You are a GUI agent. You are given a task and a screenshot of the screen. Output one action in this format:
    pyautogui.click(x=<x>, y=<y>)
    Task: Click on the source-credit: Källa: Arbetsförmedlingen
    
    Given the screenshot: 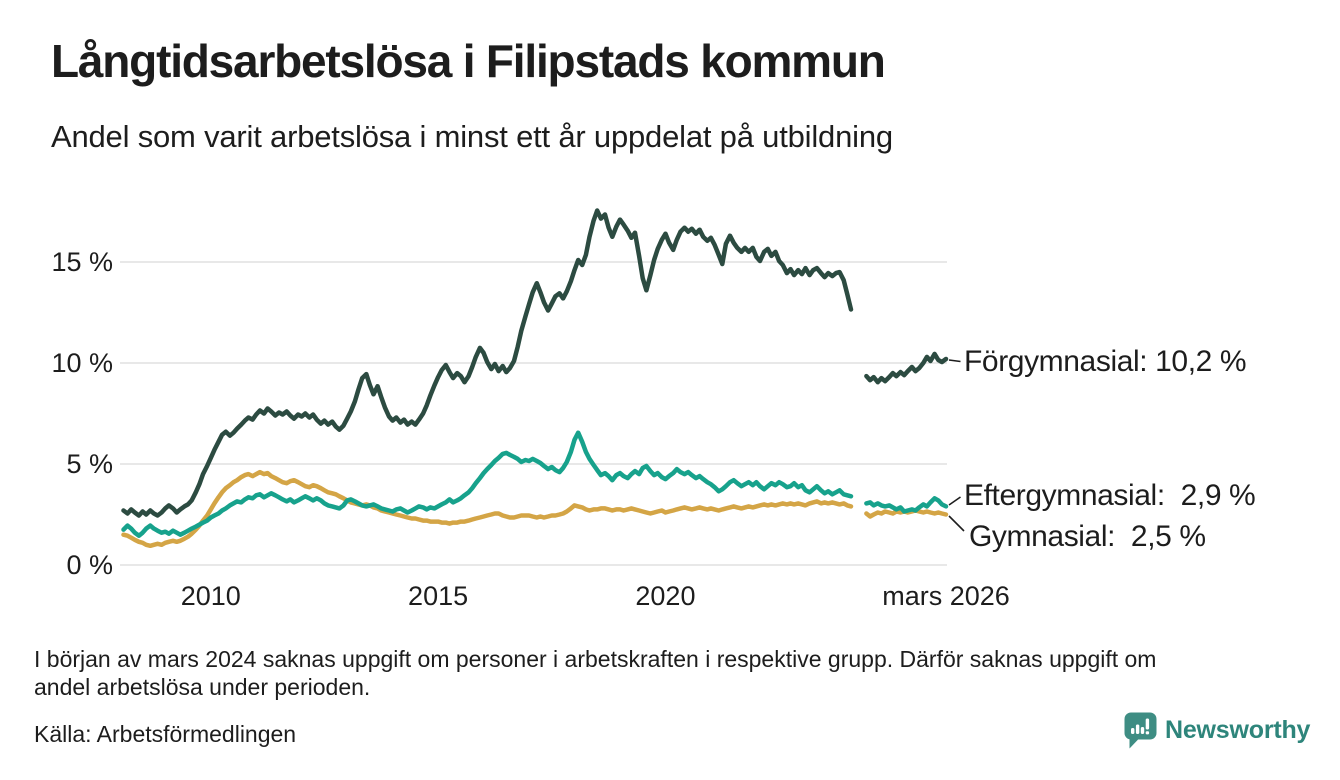 What is the action you would take?
    pyautogui.click(x=165, y=734)
    